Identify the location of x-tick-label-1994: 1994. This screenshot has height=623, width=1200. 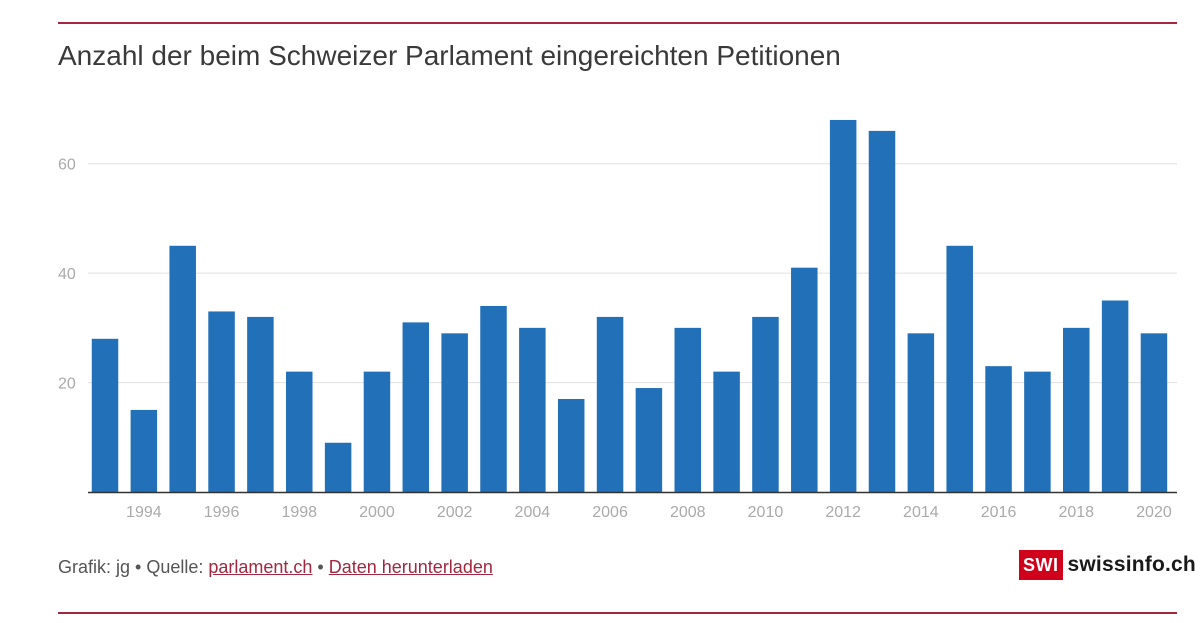
(144, 512).